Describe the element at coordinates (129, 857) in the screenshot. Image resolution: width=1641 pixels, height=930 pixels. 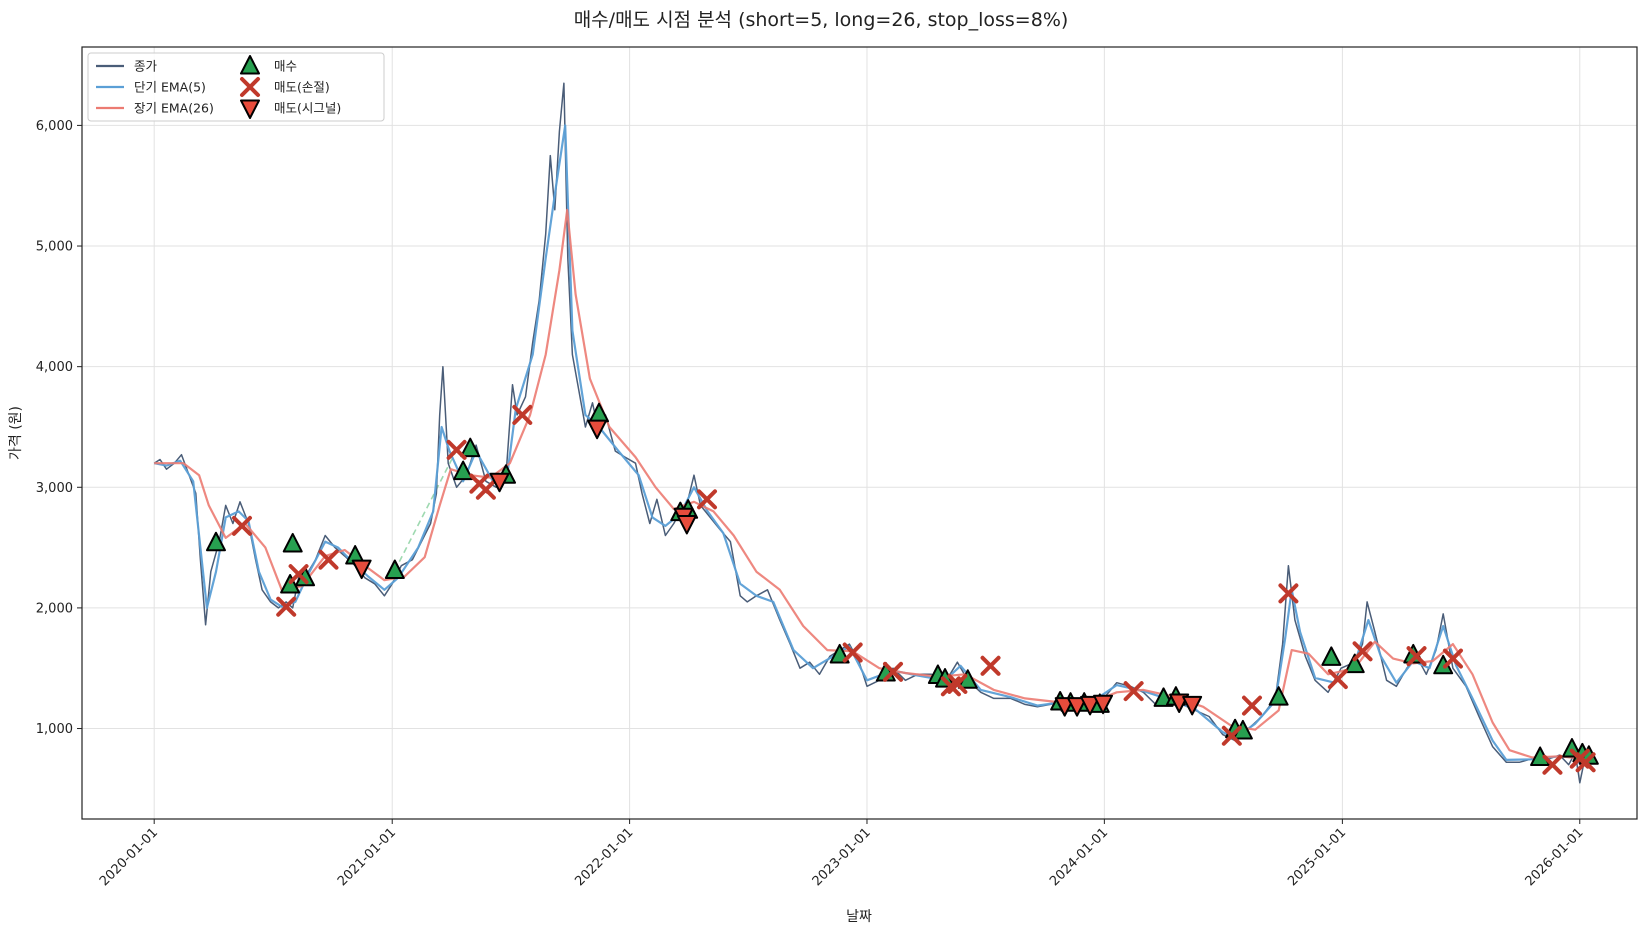
I see `x-tick-label: 2020-01-01` at that location.